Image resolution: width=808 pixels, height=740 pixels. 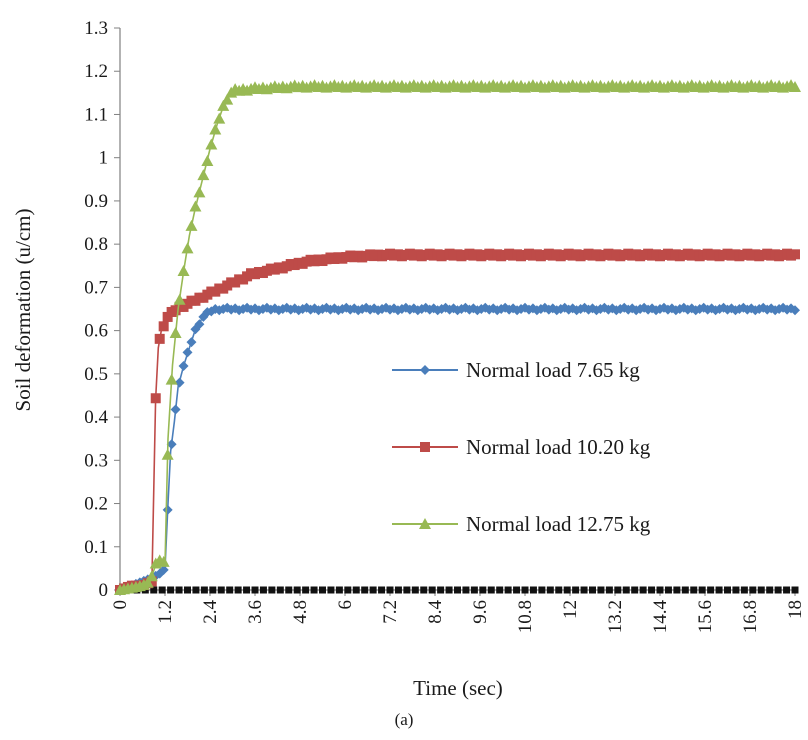 I want to click on x-tick-label: 18, so click(x=795, y=609).